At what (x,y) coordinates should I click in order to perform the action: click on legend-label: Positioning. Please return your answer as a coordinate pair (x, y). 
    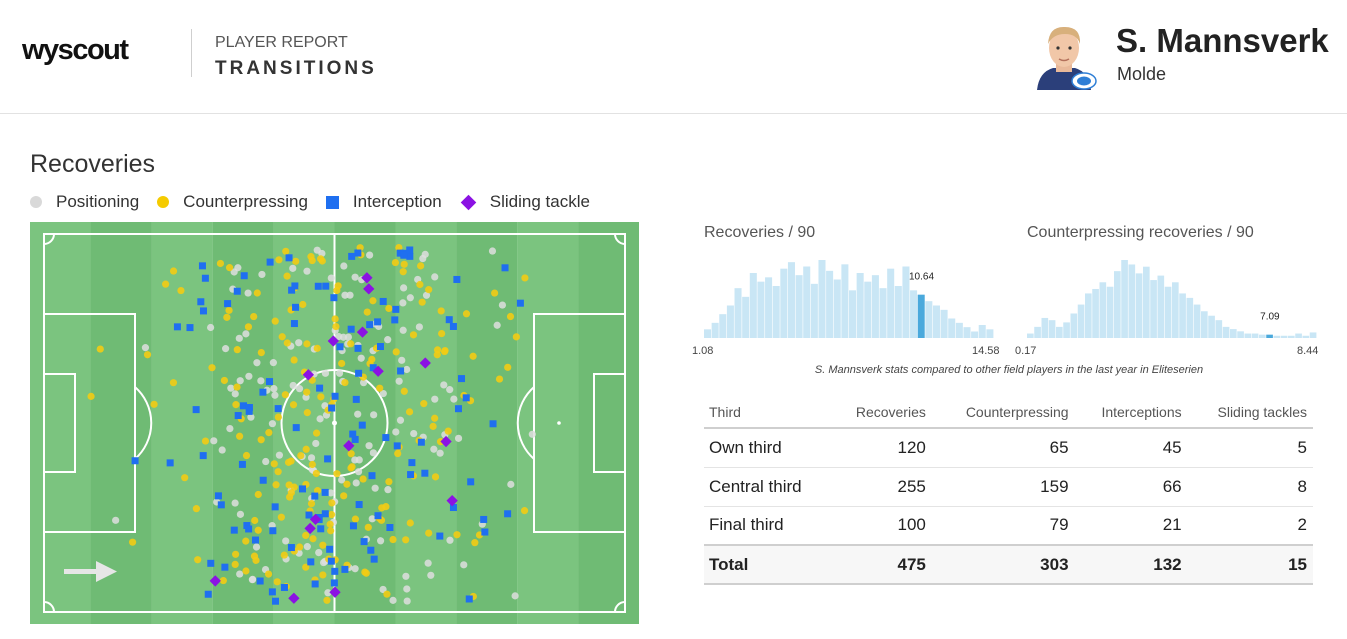
    Looking at the image, I should click on (98, 201).